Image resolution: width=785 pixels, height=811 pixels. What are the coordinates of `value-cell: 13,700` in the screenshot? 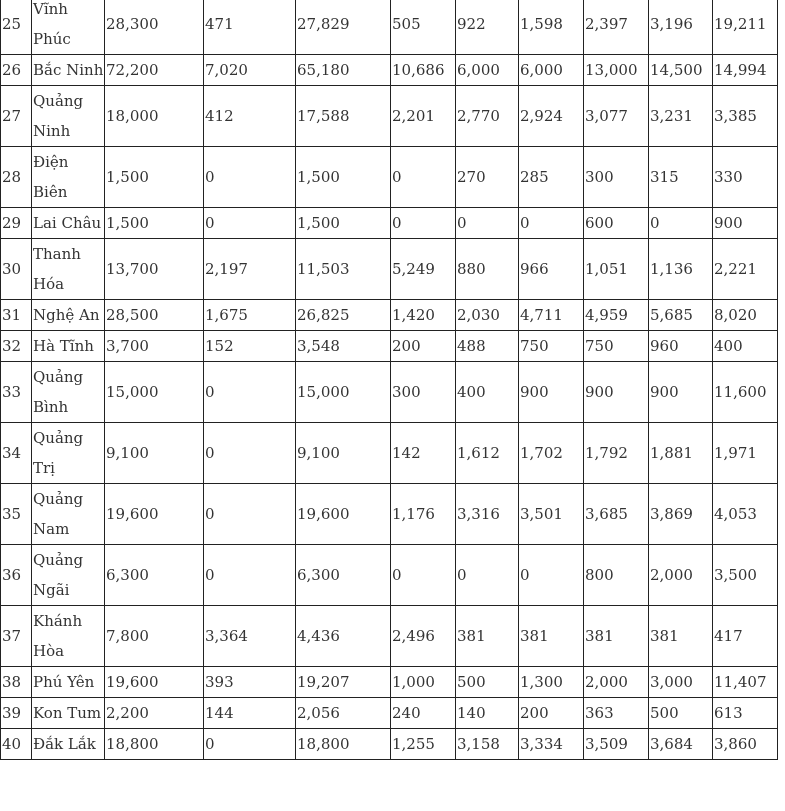 It's located at (154, 269).